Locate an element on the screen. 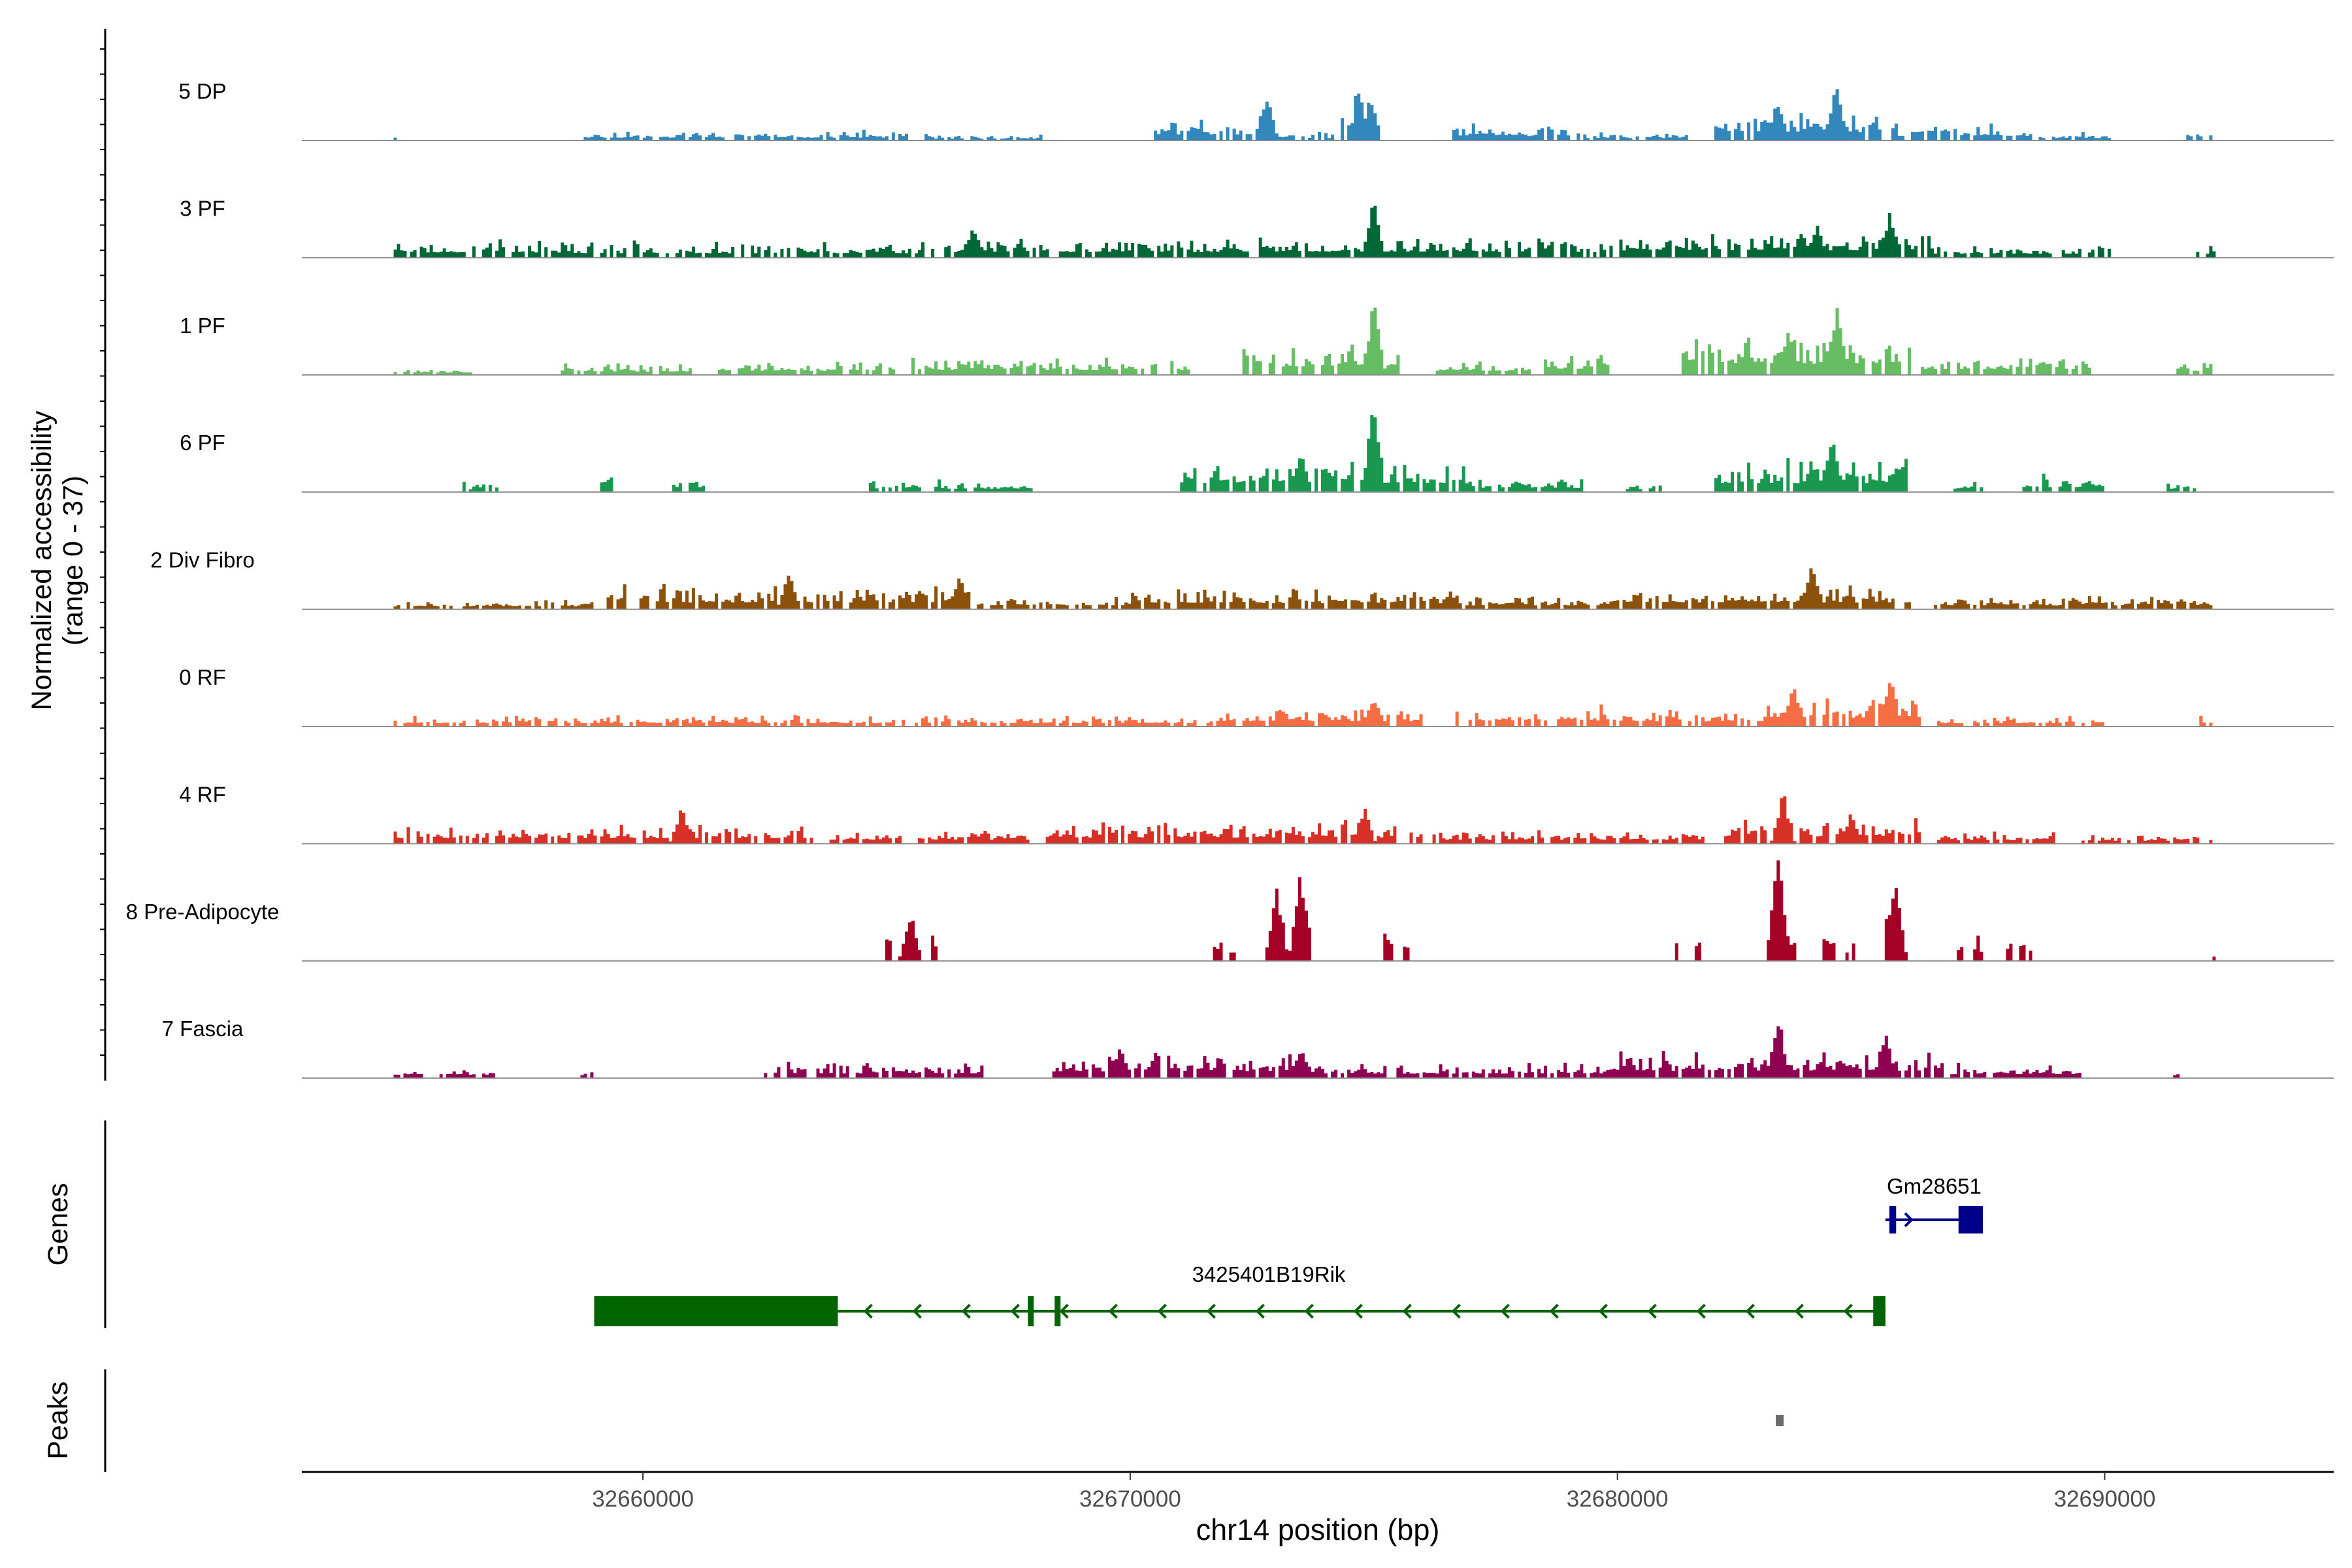  track-6-pf: 6 PF is located at coordinates (1257, 454).